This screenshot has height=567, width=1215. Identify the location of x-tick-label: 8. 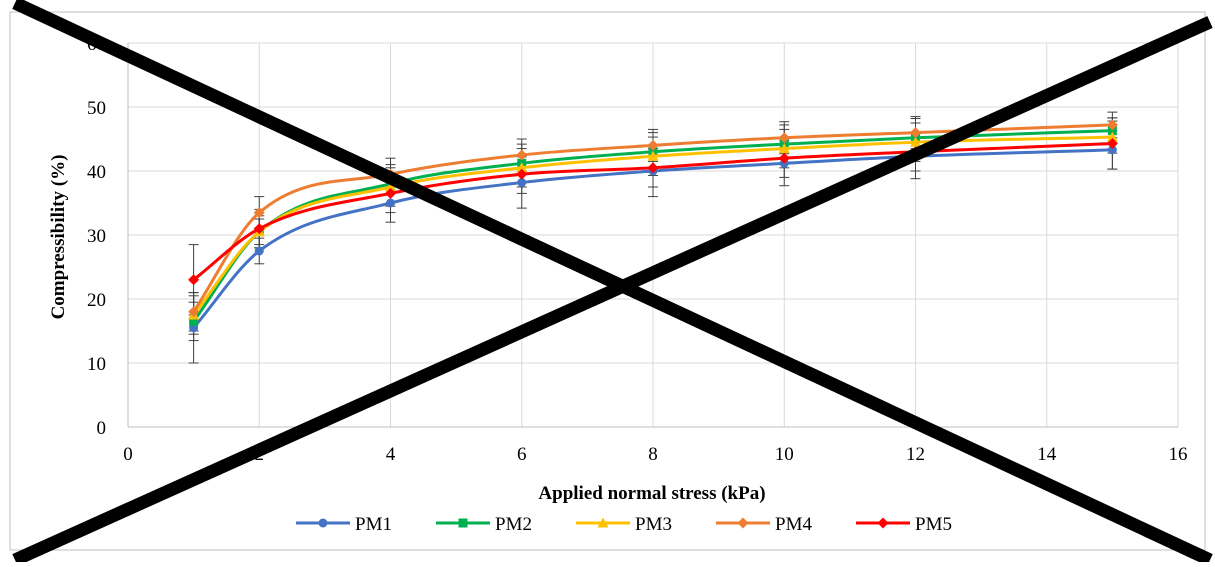
(653, 454).